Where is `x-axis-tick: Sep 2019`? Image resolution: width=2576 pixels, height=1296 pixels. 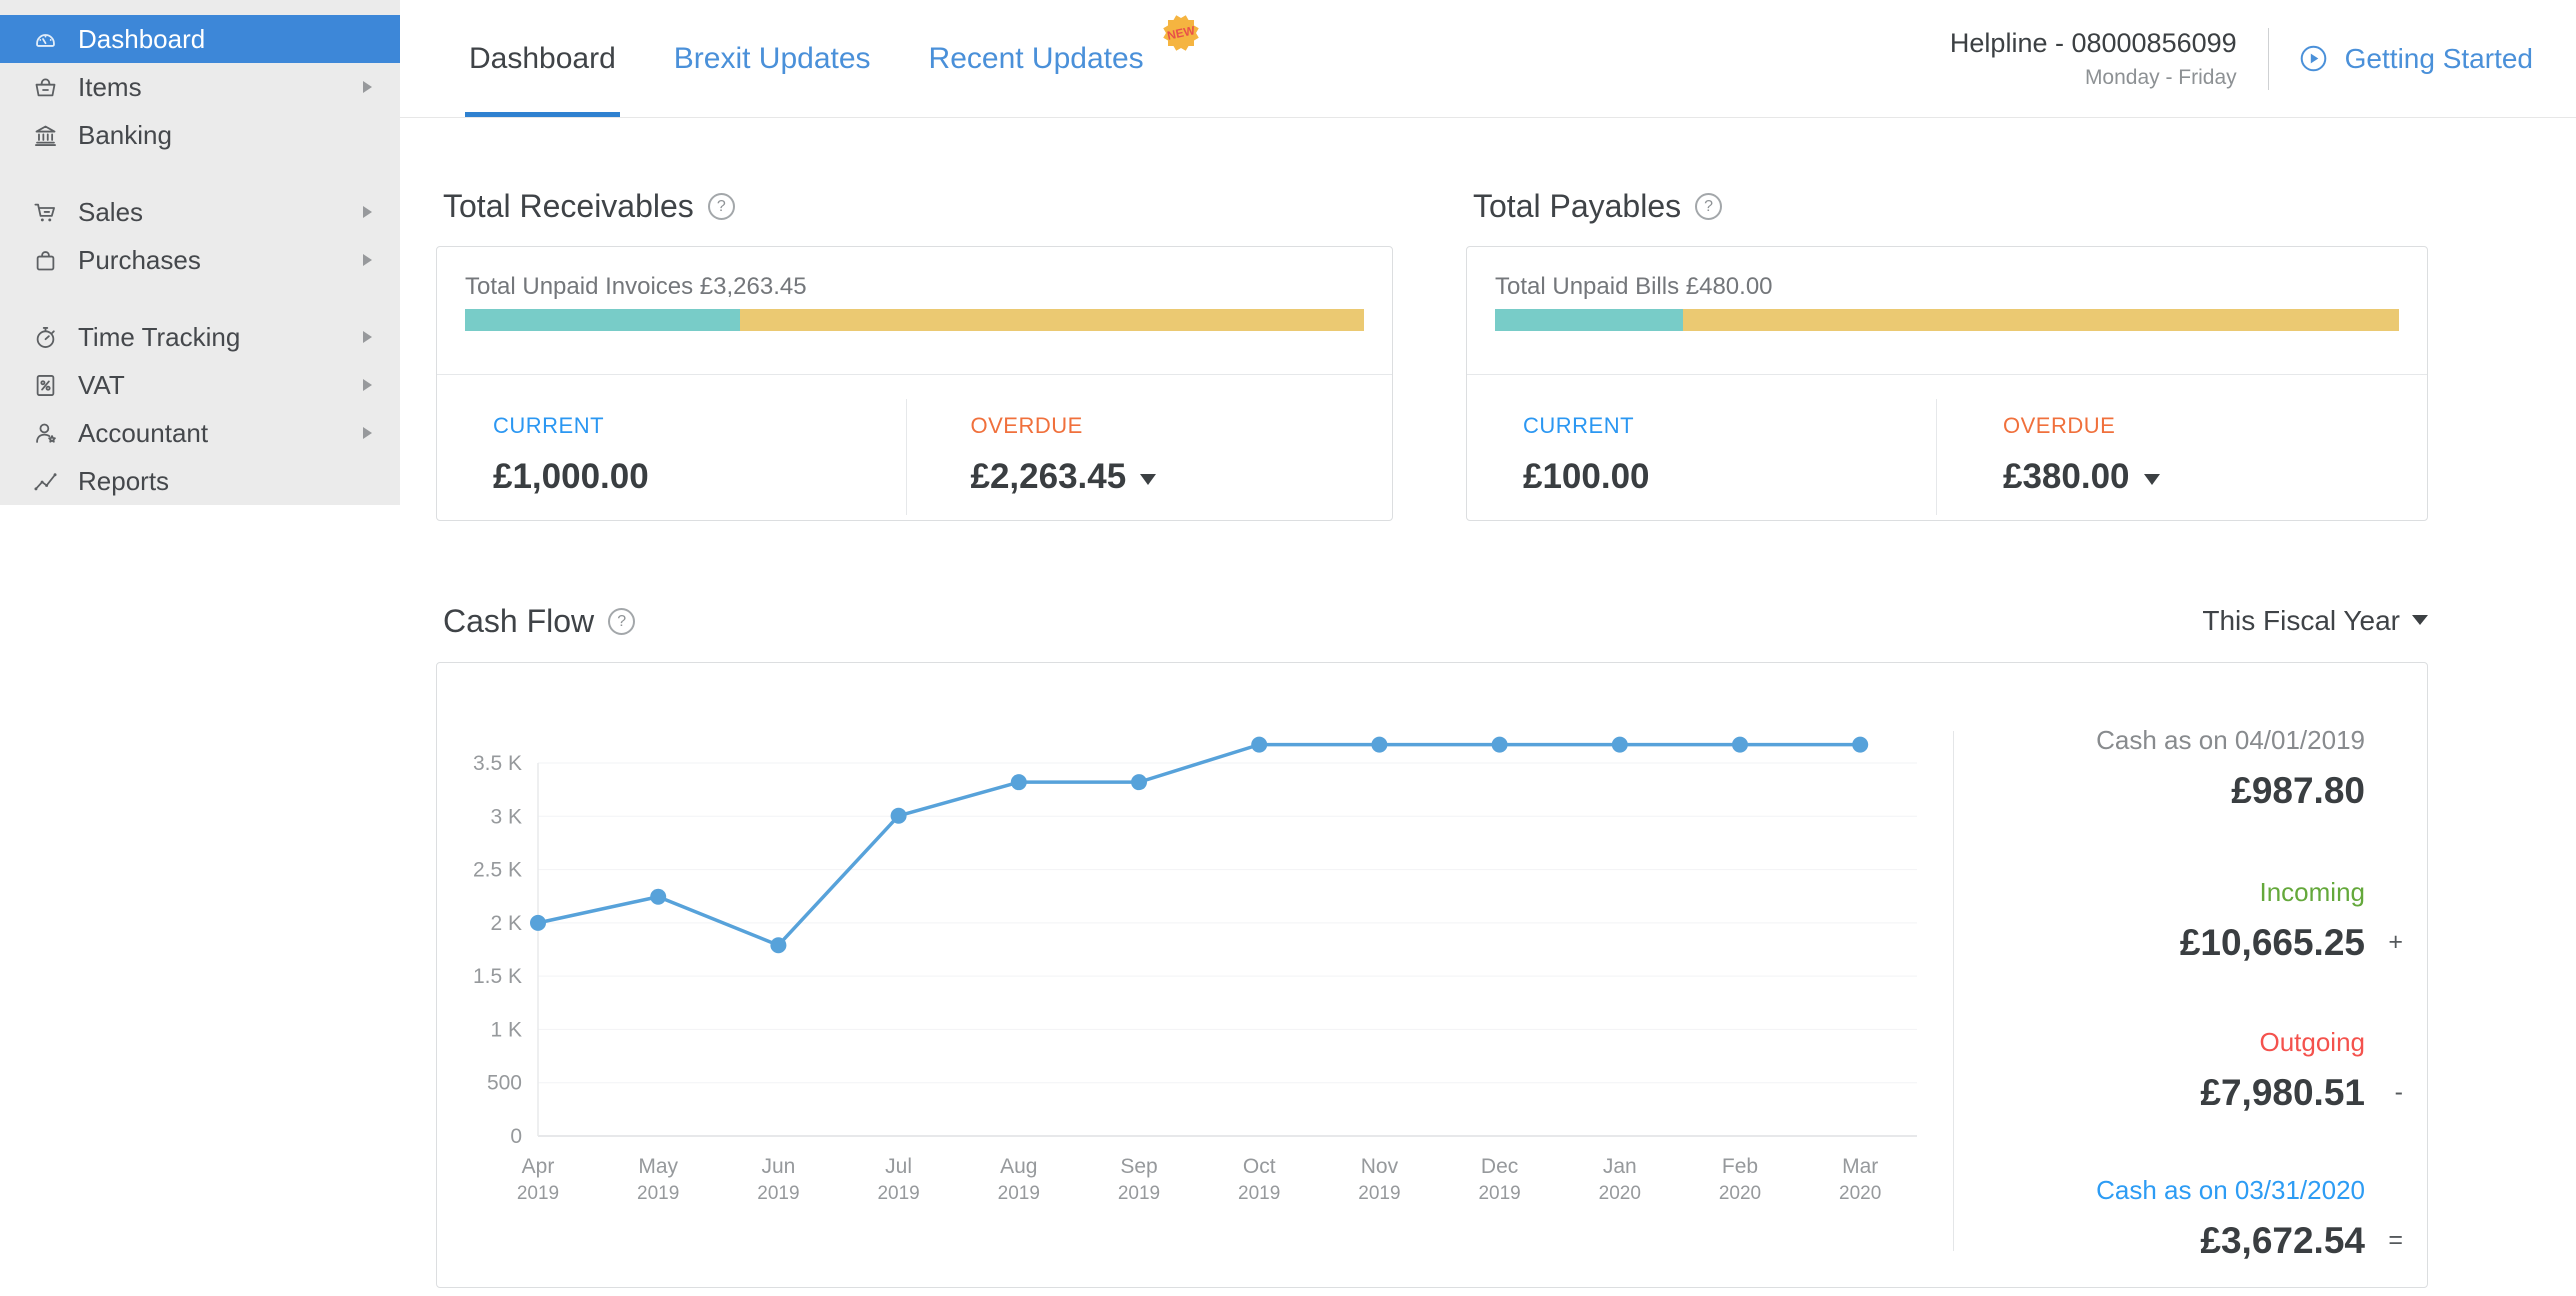
x-axis-tick: Sep 2019 is located at coordinates (1139, 1179).